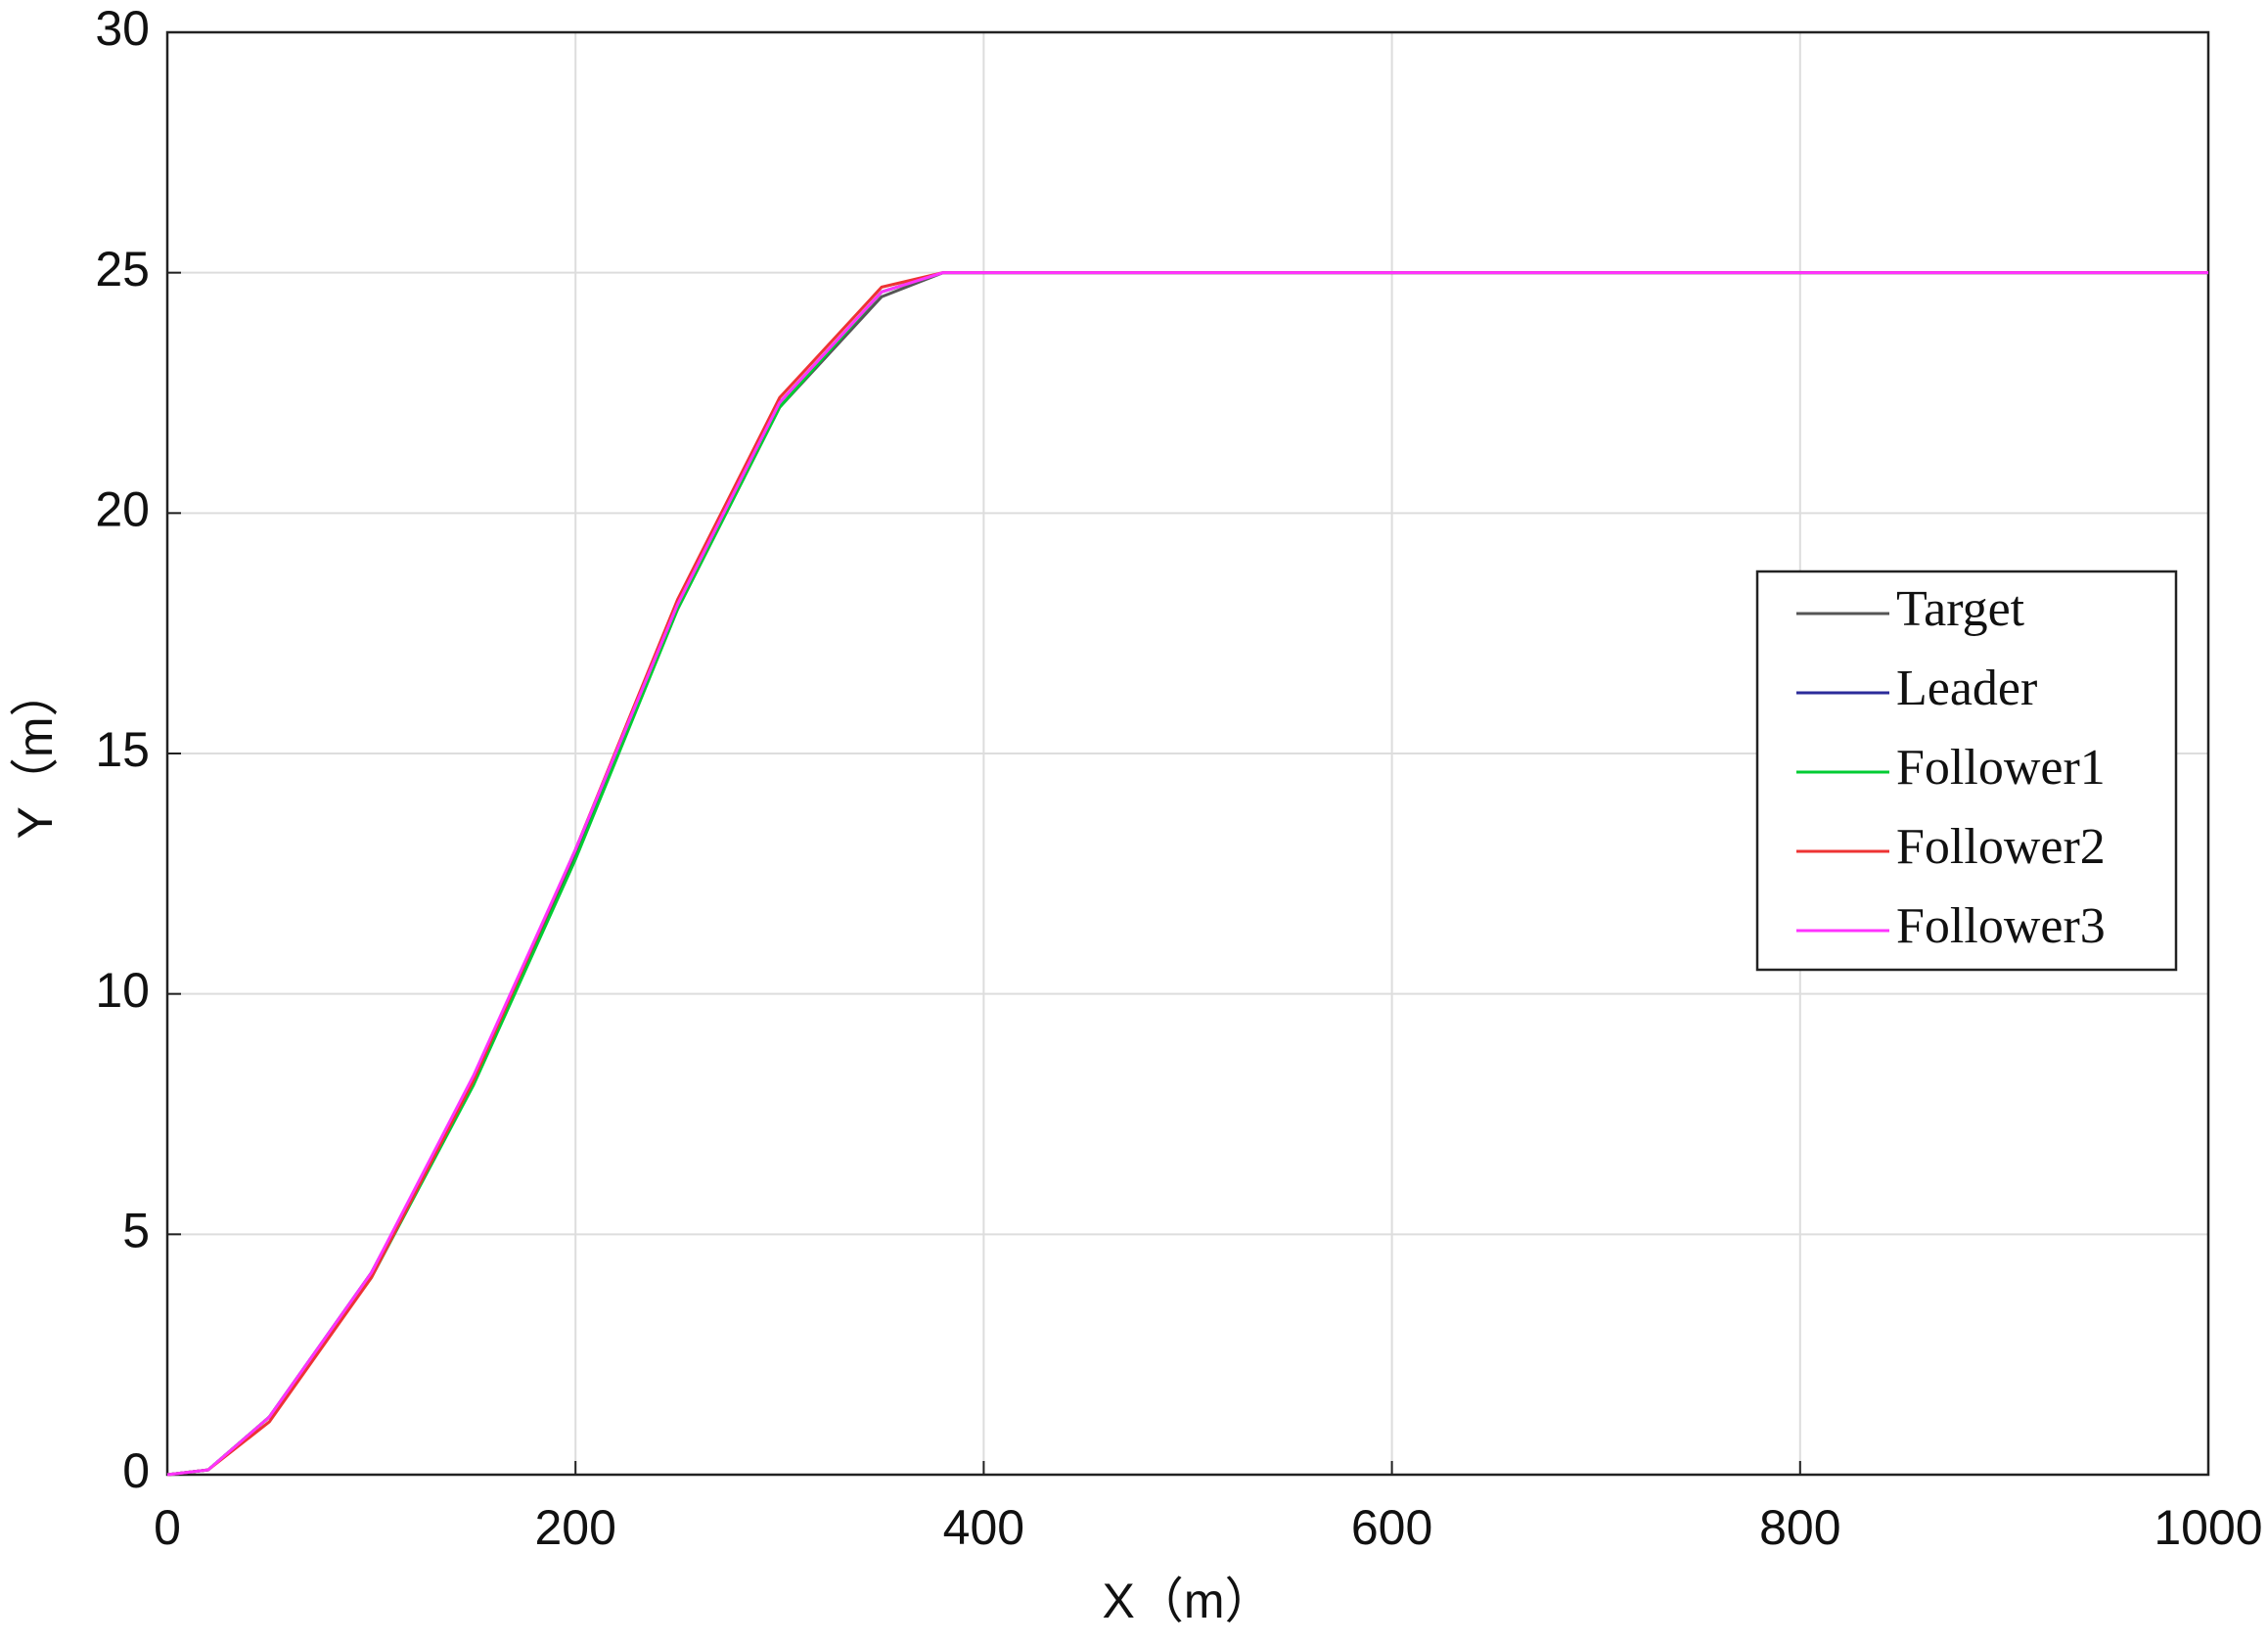 This screenshot has height=1643, width=2268. Describe the element at coordinates (1799, 1527) in the screenshot. I see `x-tick-label: 800` at that location.